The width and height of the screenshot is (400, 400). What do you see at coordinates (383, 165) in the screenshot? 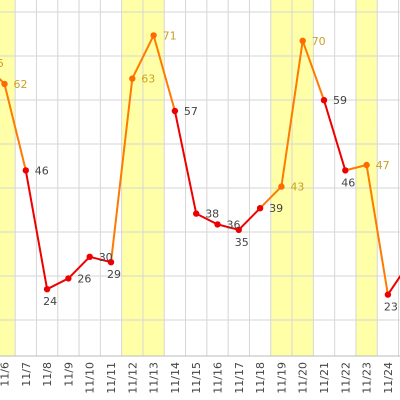
I see `data-label: 47` at bounding box center [383, 165].